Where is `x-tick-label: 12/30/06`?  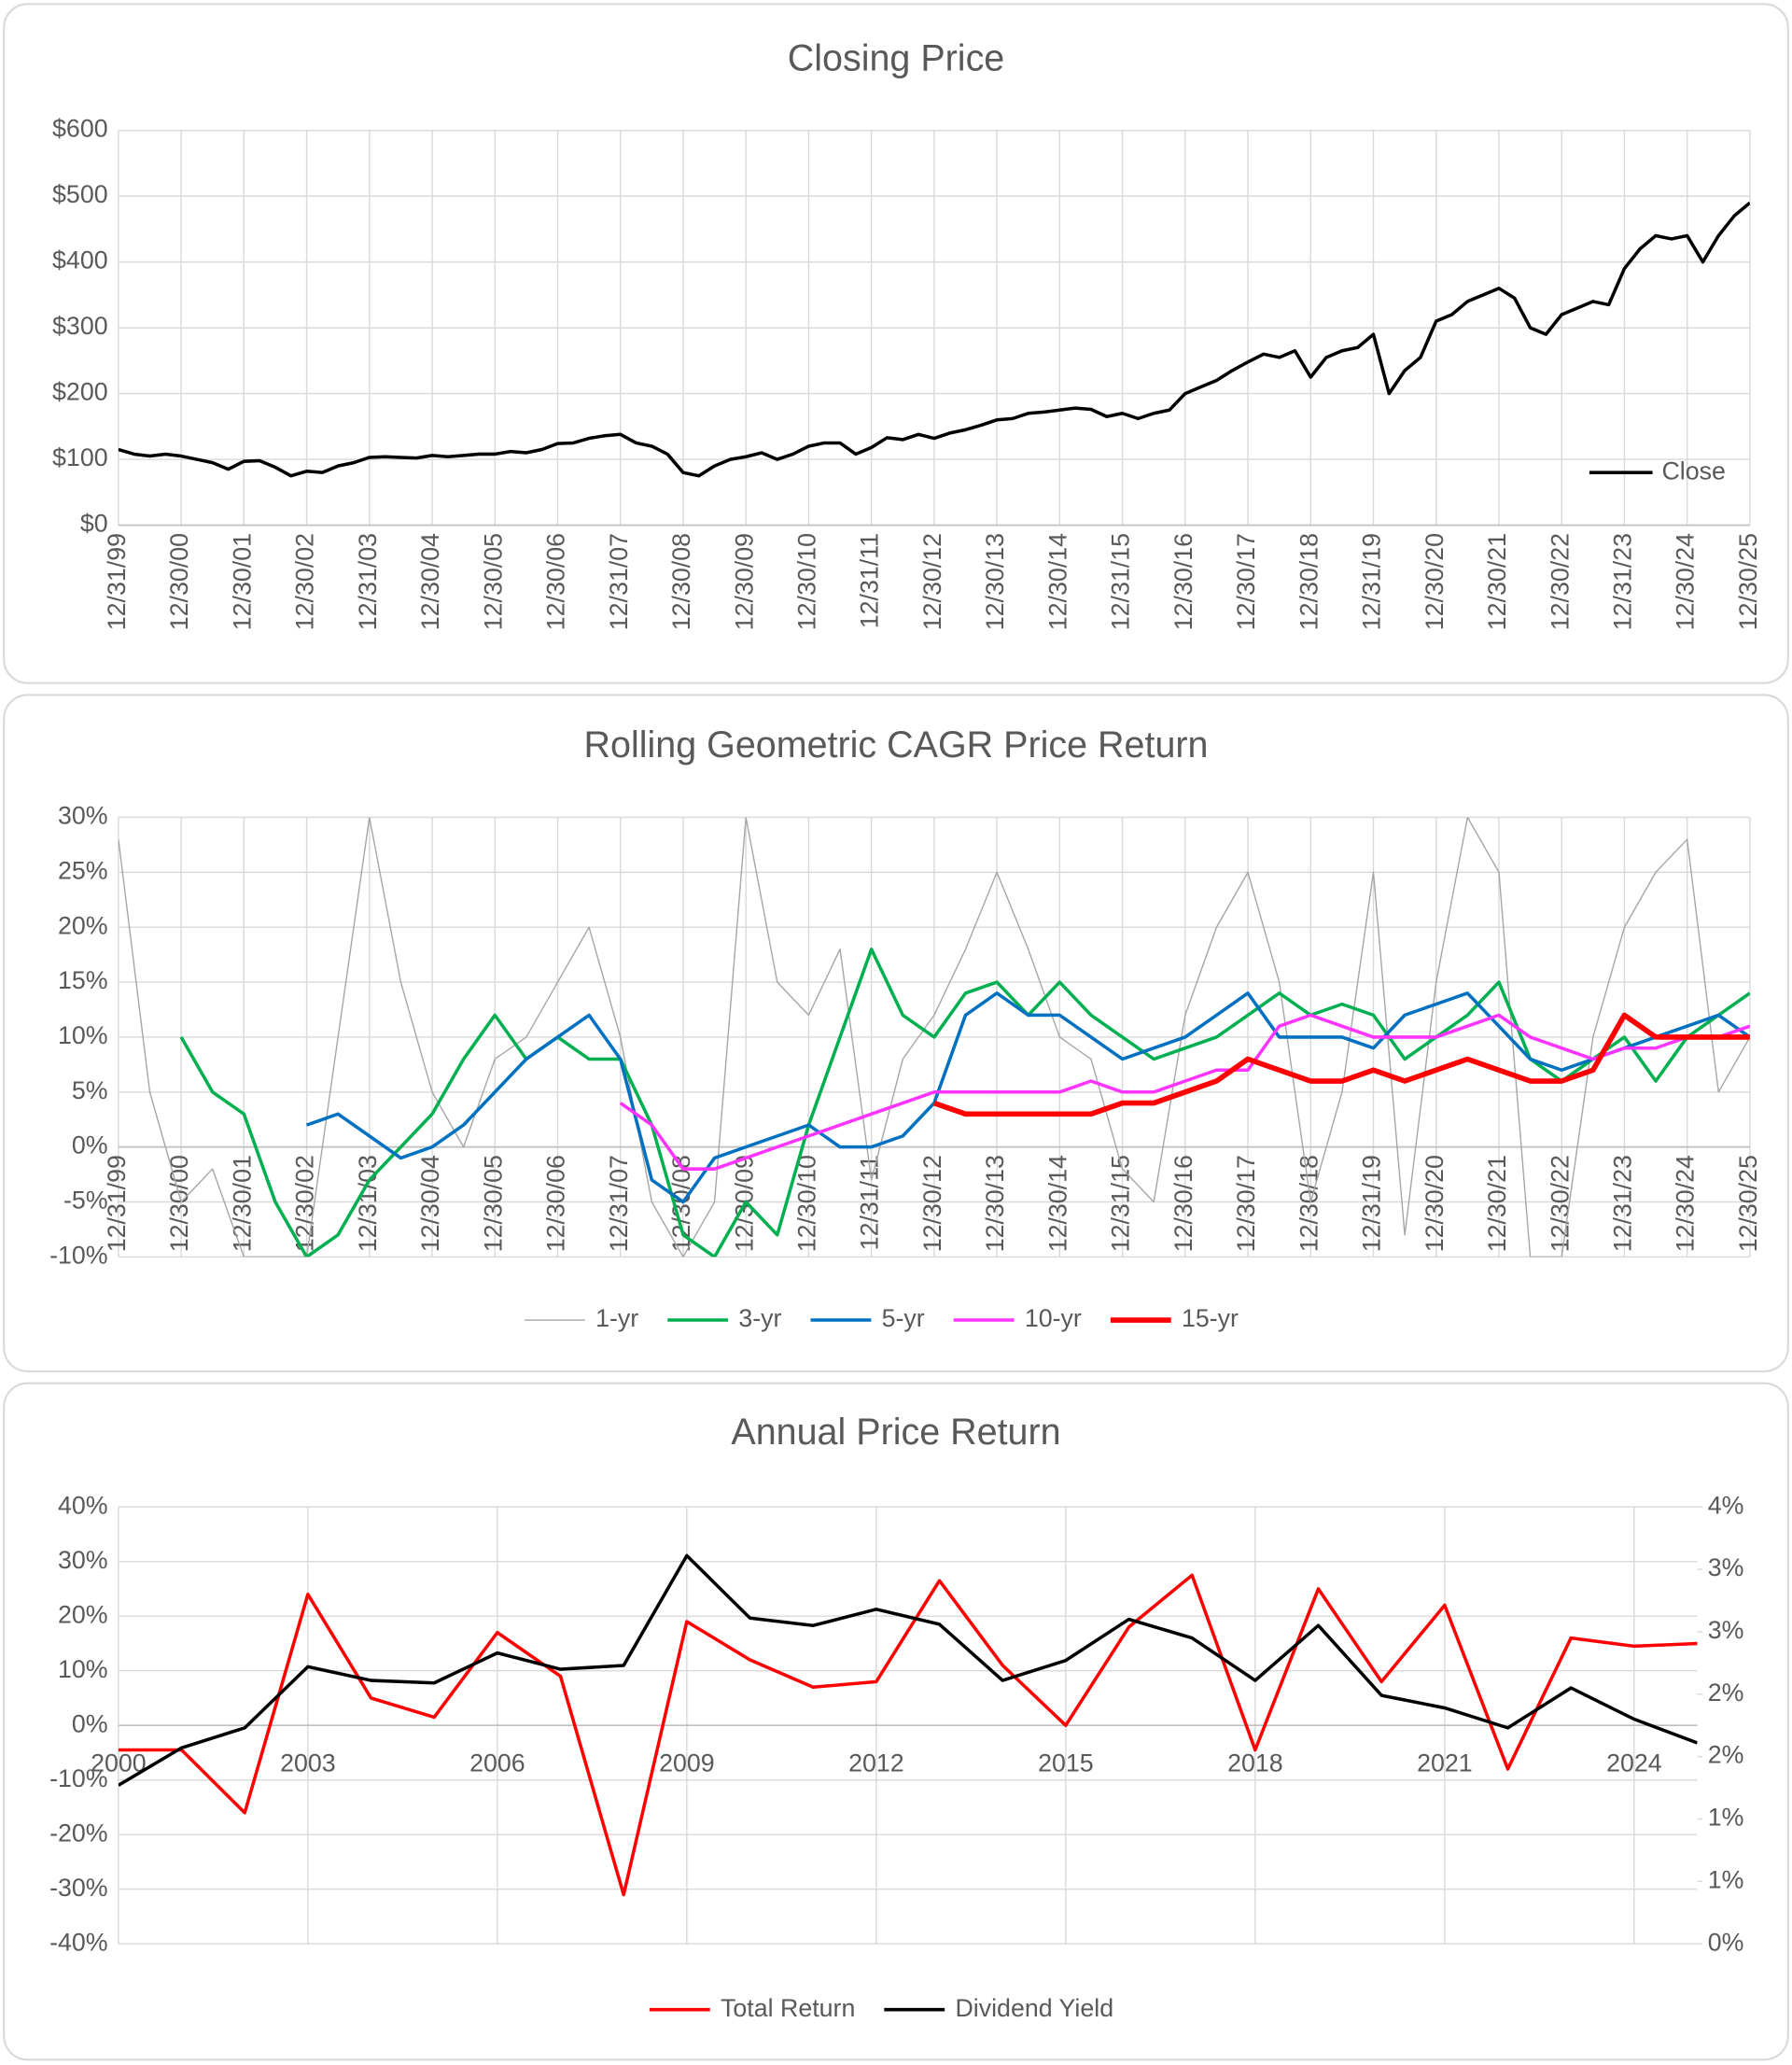 x-tick-label: 12/30/06 is located at coordinates (556, 1203).